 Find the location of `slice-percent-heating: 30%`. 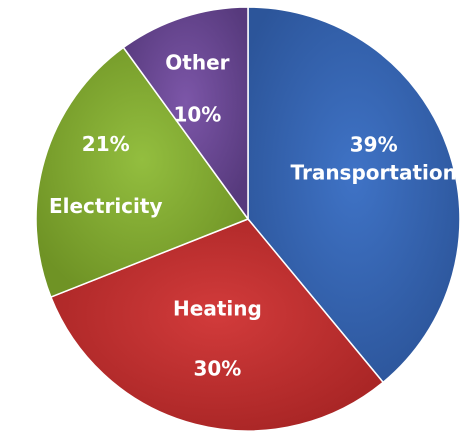

slice-percent-heating: 30% is located at coordinates (217, 369).